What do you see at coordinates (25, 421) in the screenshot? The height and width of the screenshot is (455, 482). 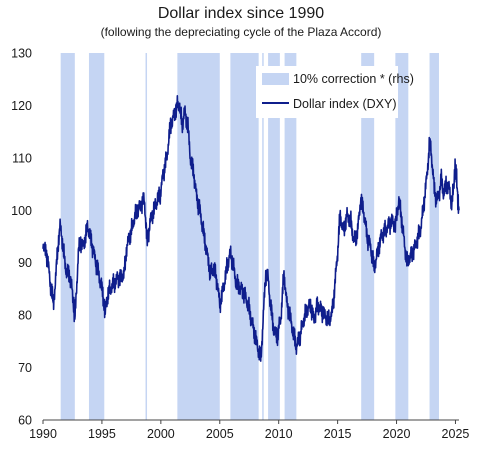 I see `y-tick-label-60: 60` at bounding box center [25, 421].